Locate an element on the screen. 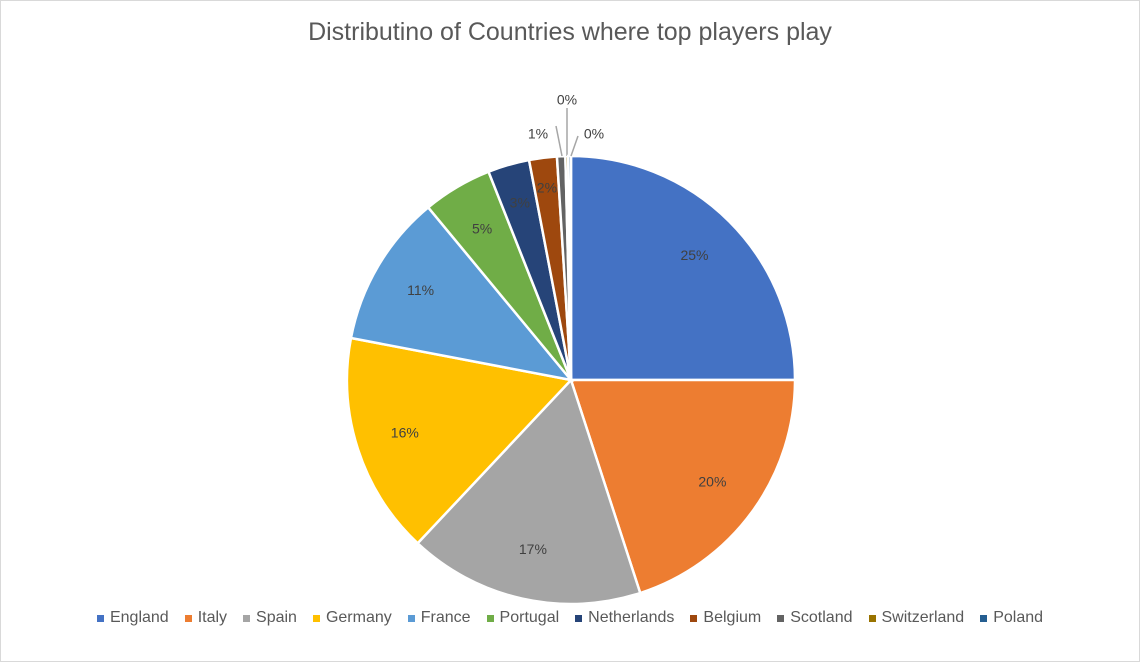  legend-label: Poland is located at coordinates (1018, 617).